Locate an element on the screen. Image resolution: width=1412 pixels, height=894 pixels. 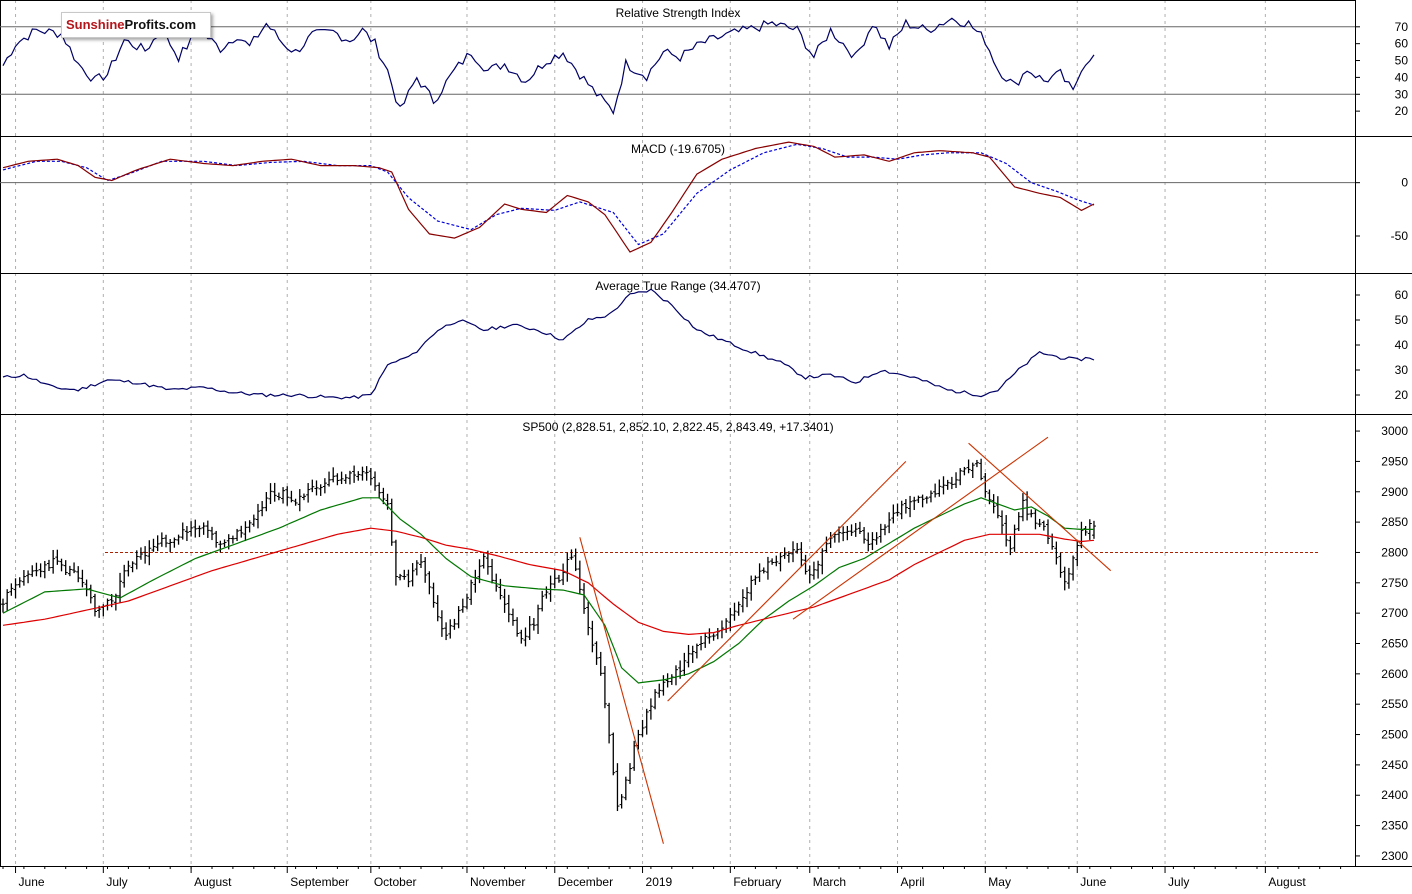
macd-line is located at coordinates (548, 197).